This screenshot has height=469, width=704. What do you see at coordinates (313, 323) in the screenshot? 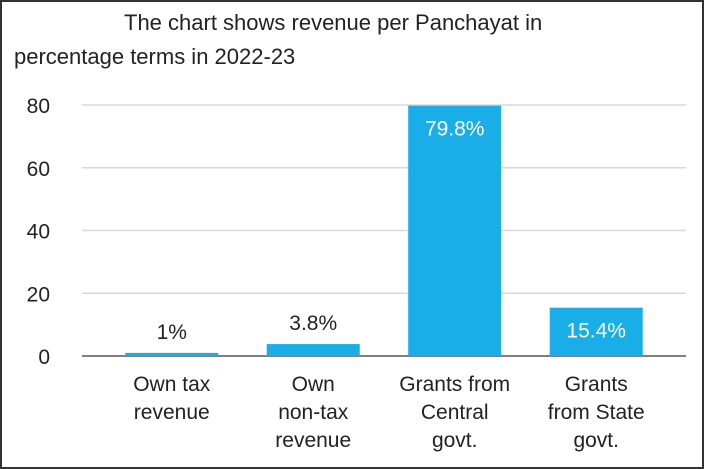
I see `data-label-1: 3.8%` at bounding box center [313, 323].